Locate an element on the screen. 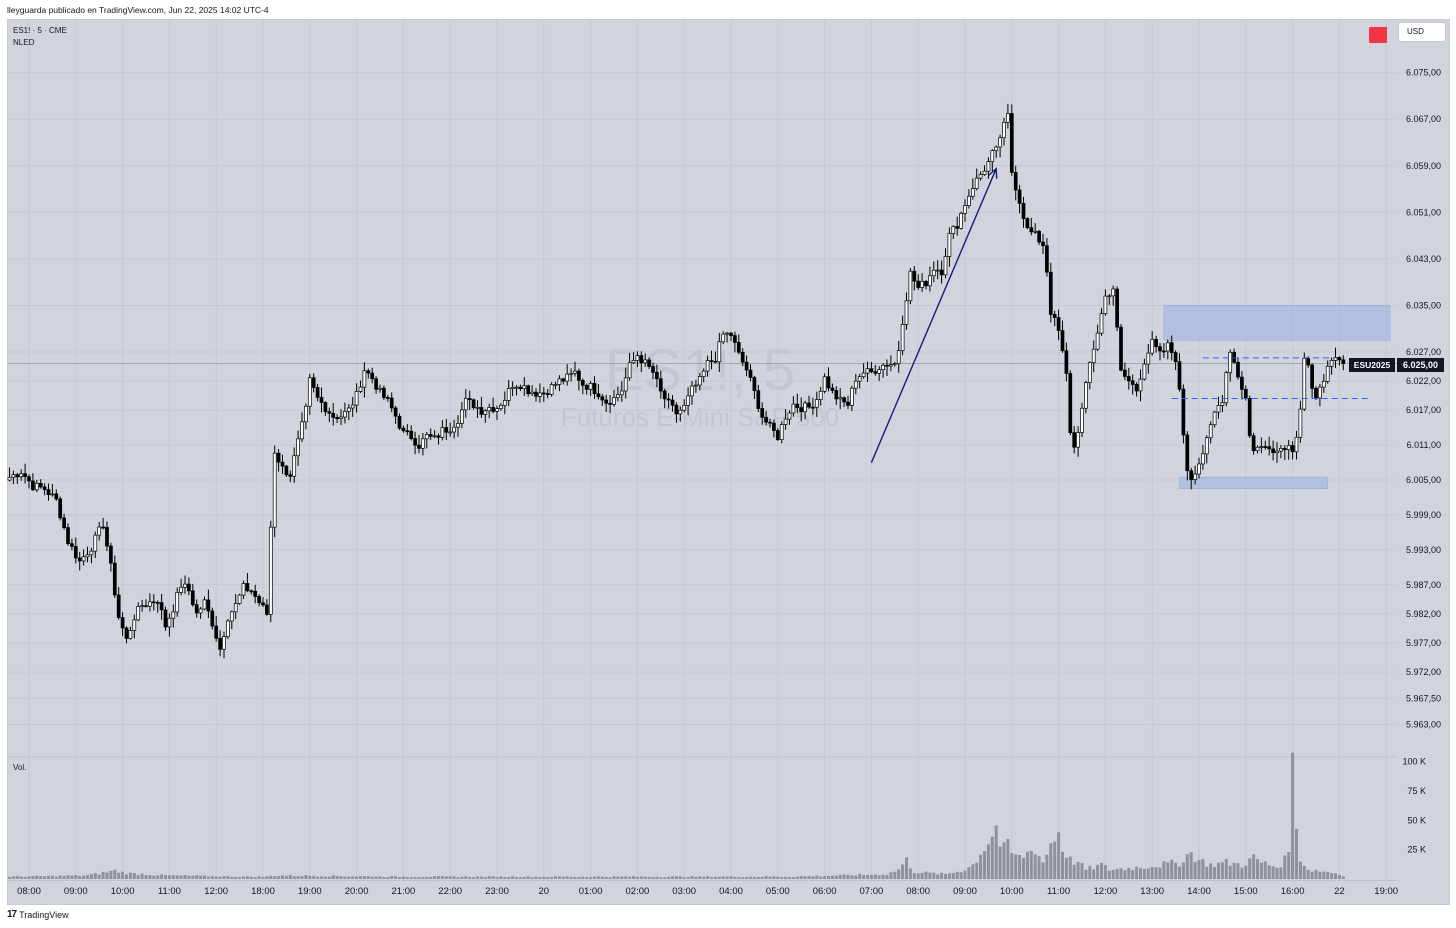 The width and height of the screenshot is (1456, 928). time-axis-label: 01:00 is located at coordinates (591, 891).